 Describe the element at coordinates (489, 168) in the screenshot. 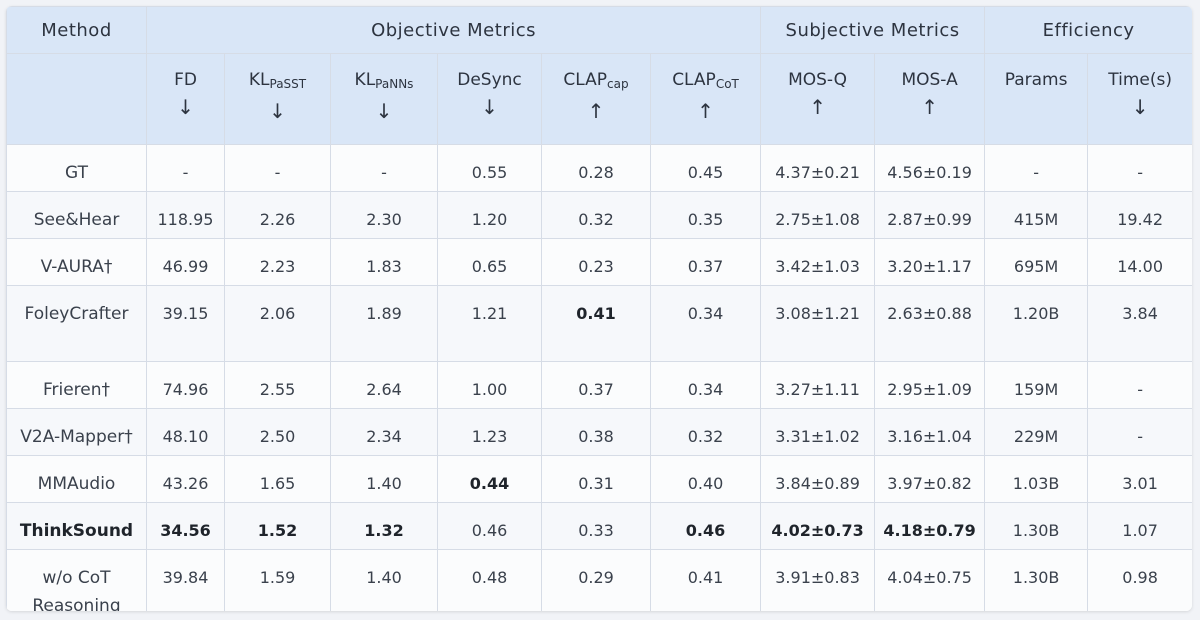

I see `value-cell-desync: 0.55` at that location.